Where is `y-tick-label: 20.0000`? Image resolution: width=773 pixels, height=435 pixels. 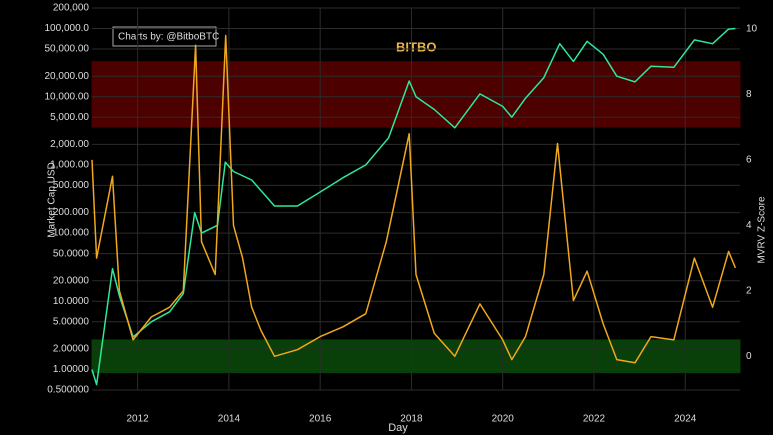 y-tick-label: 20.0000 is located at coordinates (71, 280).